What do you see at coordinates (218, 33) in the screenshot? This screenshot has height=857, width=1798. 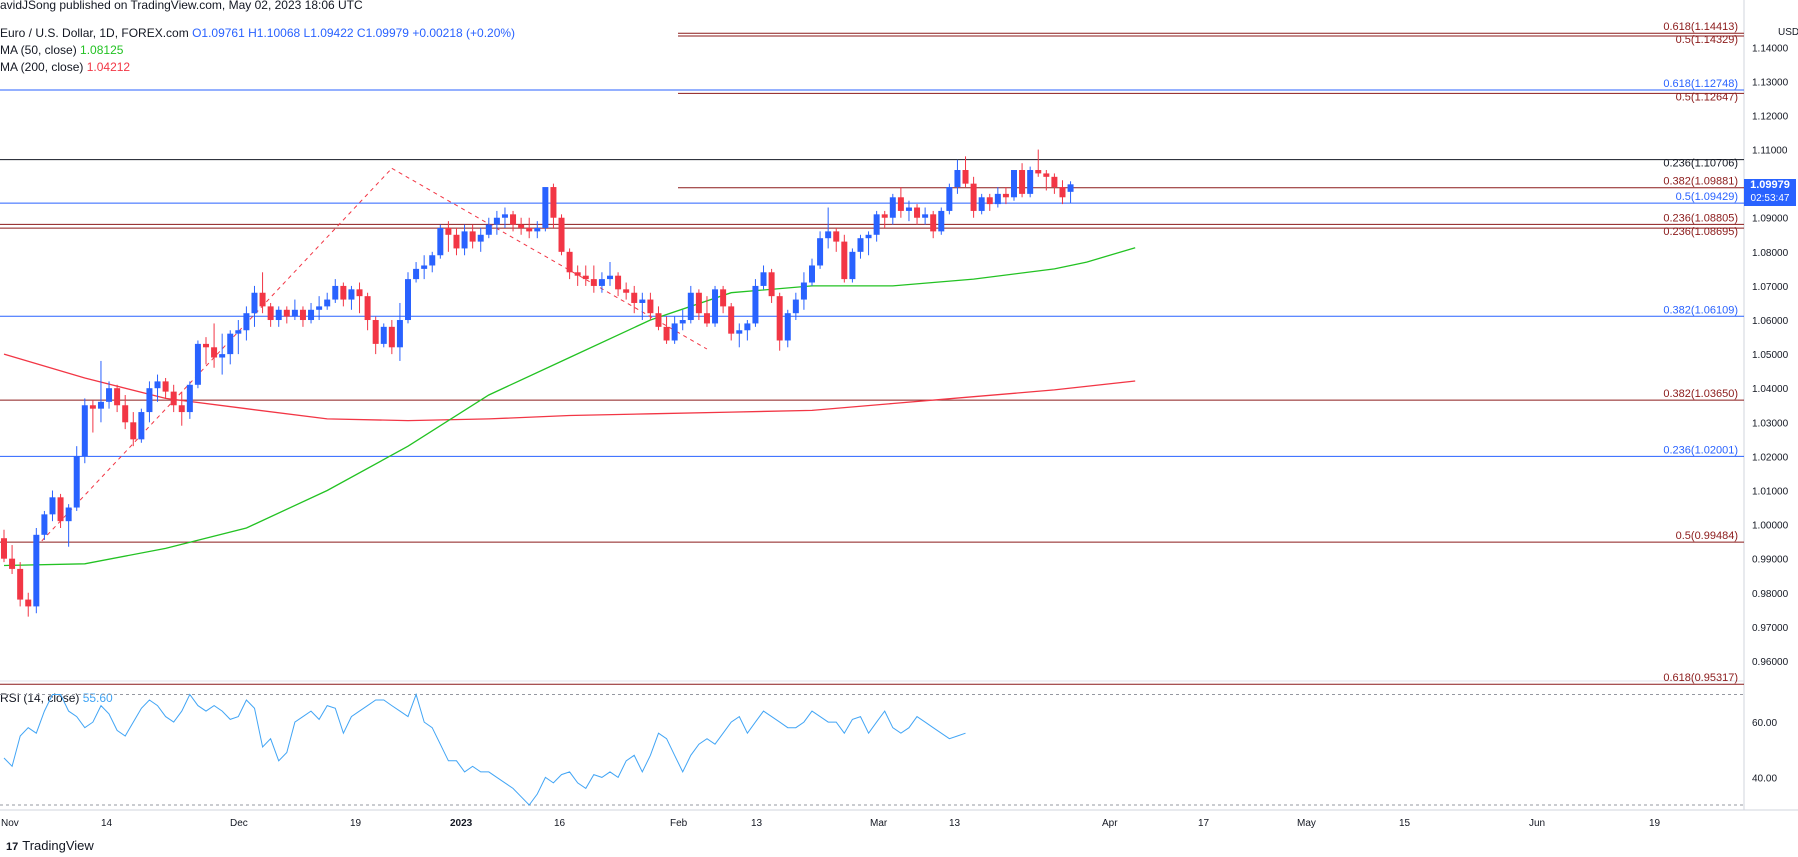 I see `ohlc-open: O1.09761` at bounding box center [218, 33].